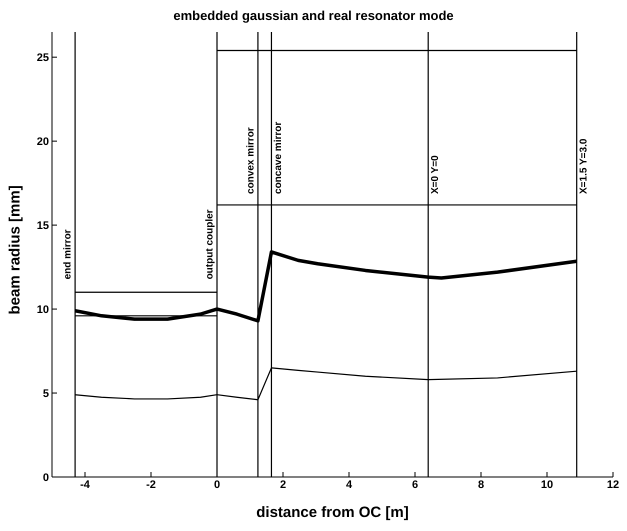 The width and height of the screenshot is (627, 531). Describe the element at coordinates (349, 484) in the screenshot. I see `x-tick-label: 4` at that location.